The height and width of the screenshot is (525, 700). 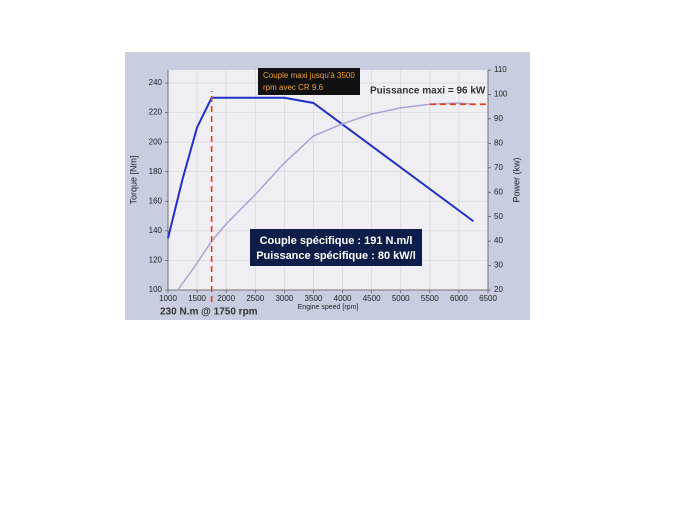 I want to click on y-tick-label: 240, so click(x=156, y=82).